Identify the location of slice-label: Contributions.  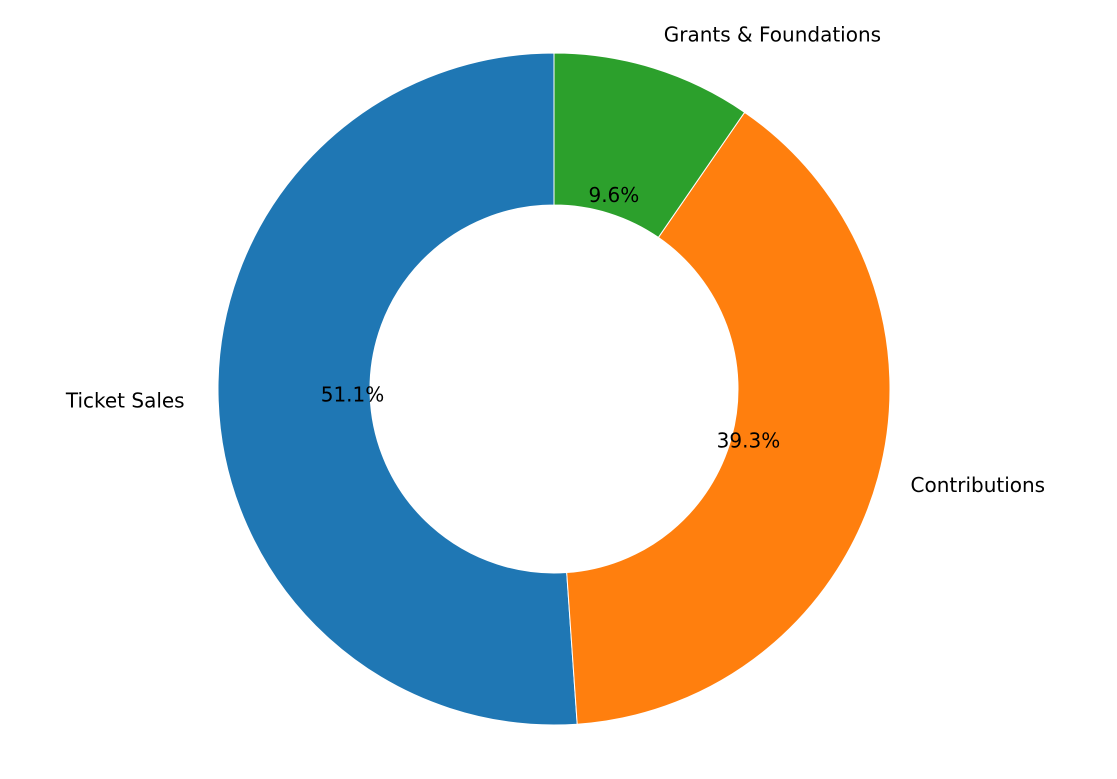
(978, 485).